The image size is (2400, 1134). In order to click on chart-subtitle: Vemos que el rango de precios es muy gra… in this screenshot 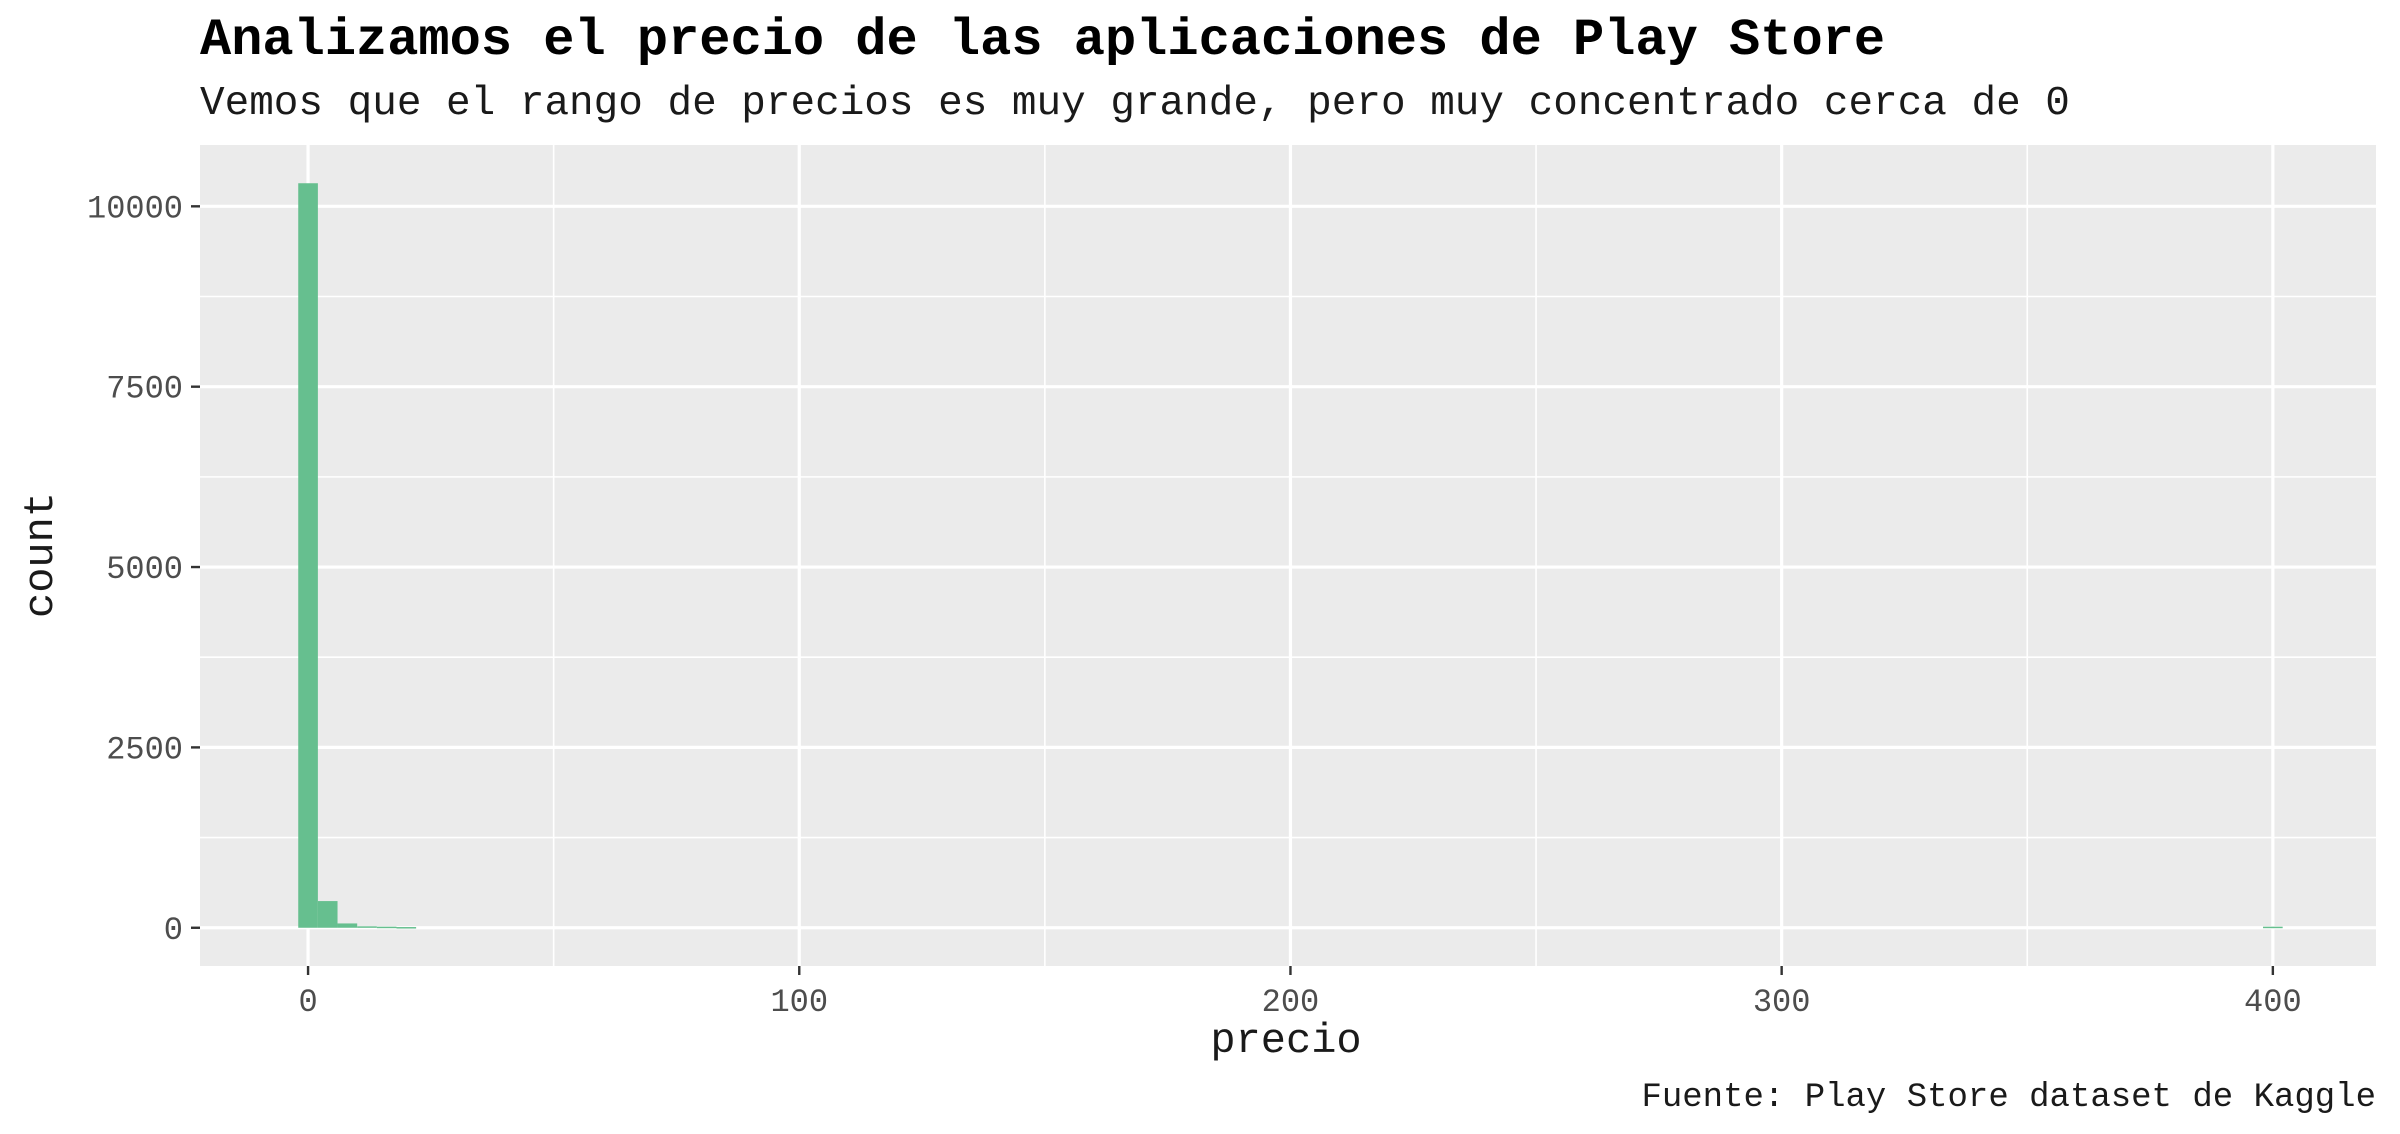, I will do `click(1135, 104)`.